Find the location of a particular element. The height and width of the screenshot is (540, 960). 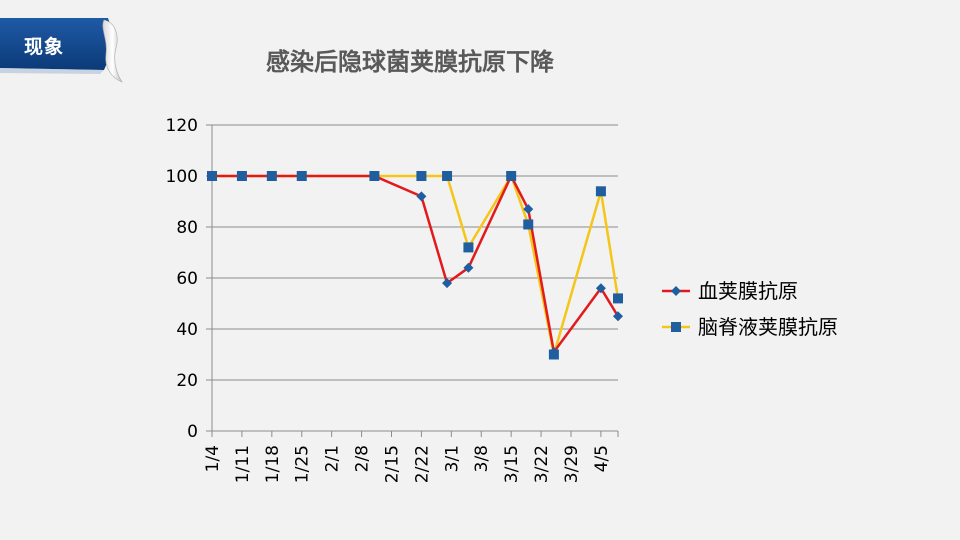

x-tick-label: 3/8 is located at coordinates (482, 458).